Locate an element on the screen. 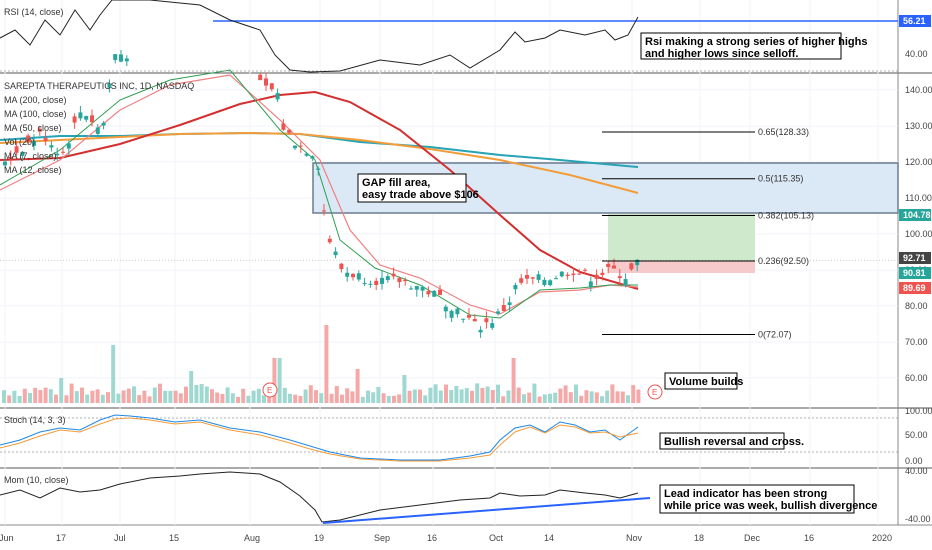 Image resolution: width=932 pixels, height=550 pixels. price-badge-text: 92.71 is located at coordinates (914, 258).